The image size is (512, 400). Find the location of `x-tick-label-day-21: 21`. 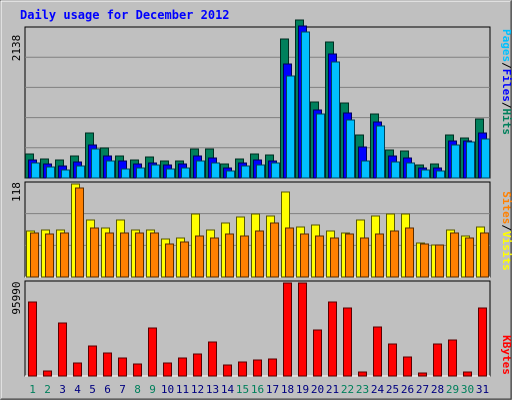

x-tick-label-day-21: 21 is located at coordinates (332, 389).